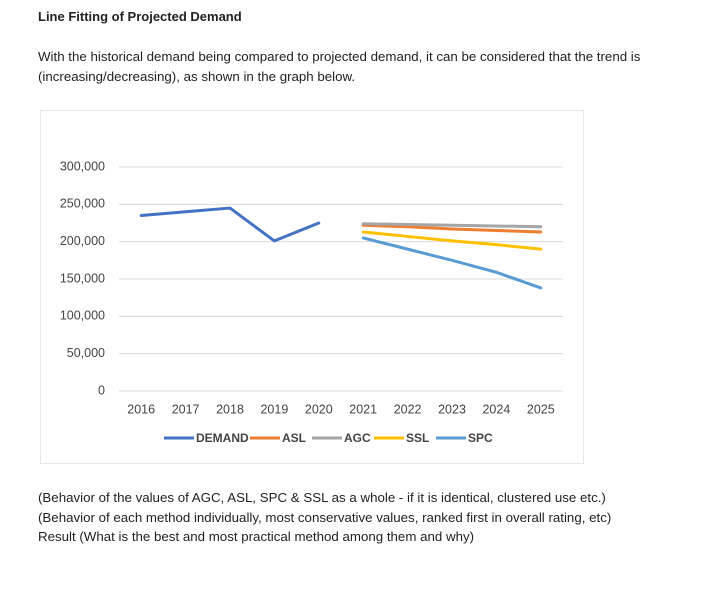 The image size is (707, 609). I want to click on y-tick-label: 250,000, so click(82, 204).